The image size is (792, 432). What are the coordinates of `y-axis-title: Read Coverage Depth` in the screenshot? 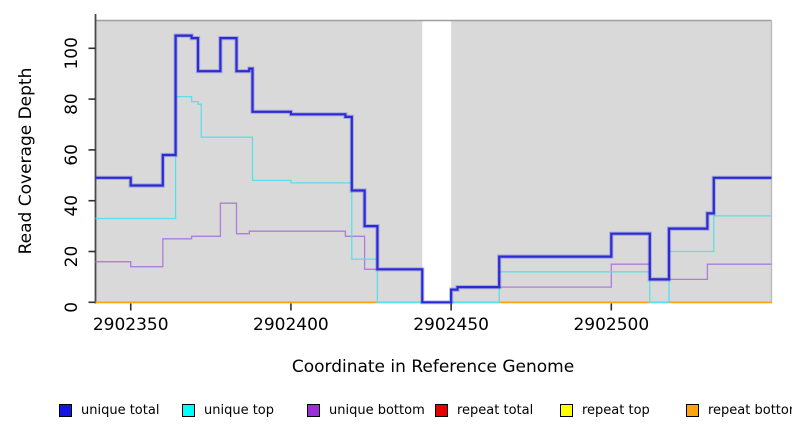 It's located at (26, 161).